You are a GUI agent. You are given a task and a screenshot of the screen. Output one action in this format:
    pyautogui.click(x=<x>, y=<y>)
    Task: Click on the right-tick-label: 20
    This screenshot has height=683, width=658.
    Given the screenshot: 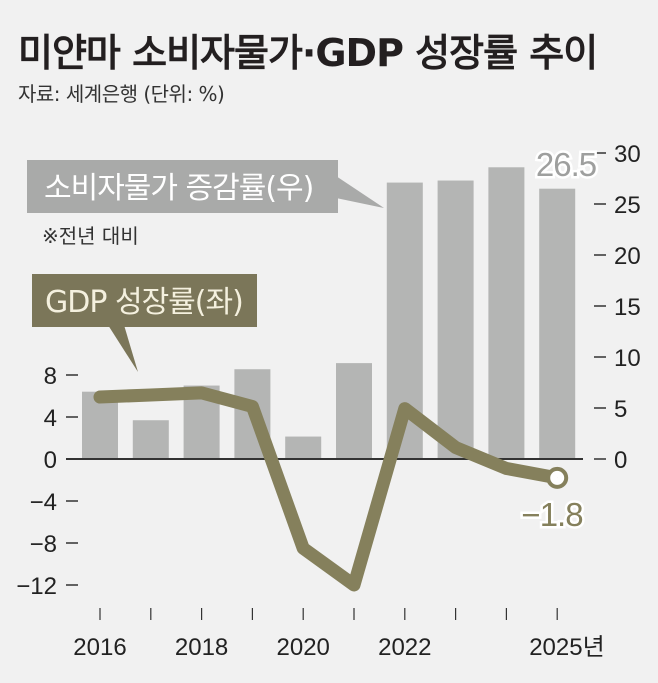 What is the action you would take?
    pyautogui.click(x=627, y=256)
    